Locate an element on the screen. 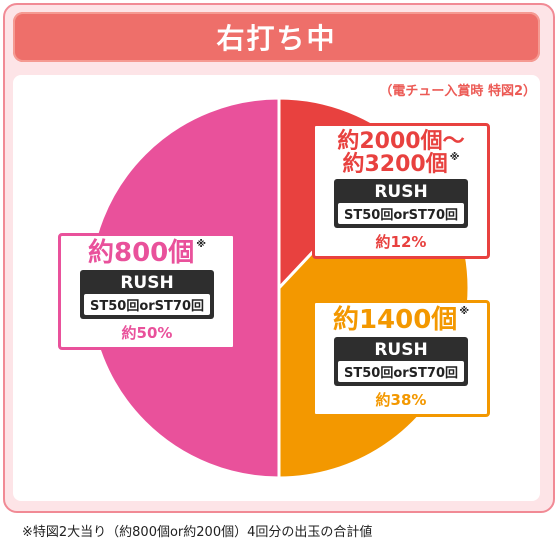 The image size is (560, 543). chart-subnote: （電チュー入賞時 特図2） is located at coordinates (457, 91).